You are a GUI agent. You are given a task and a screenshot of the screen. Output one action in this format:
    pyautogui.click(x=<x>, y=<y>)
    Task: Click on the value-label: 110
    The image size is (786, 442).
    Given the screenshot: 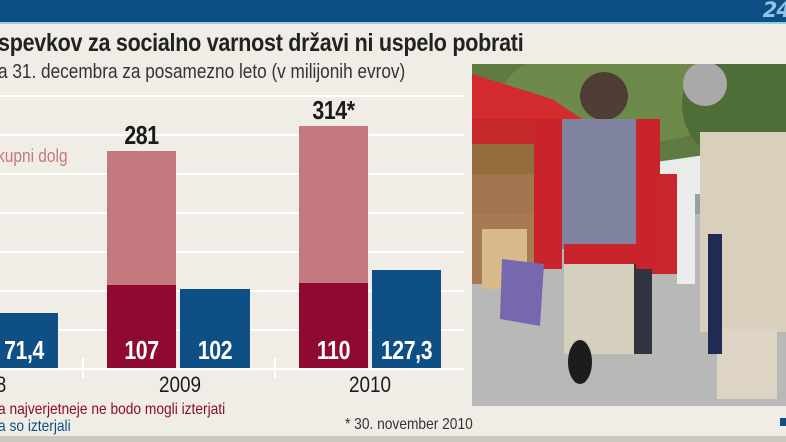 What is the action you would take?
    pyautogui.click(x=333, y=350)
    